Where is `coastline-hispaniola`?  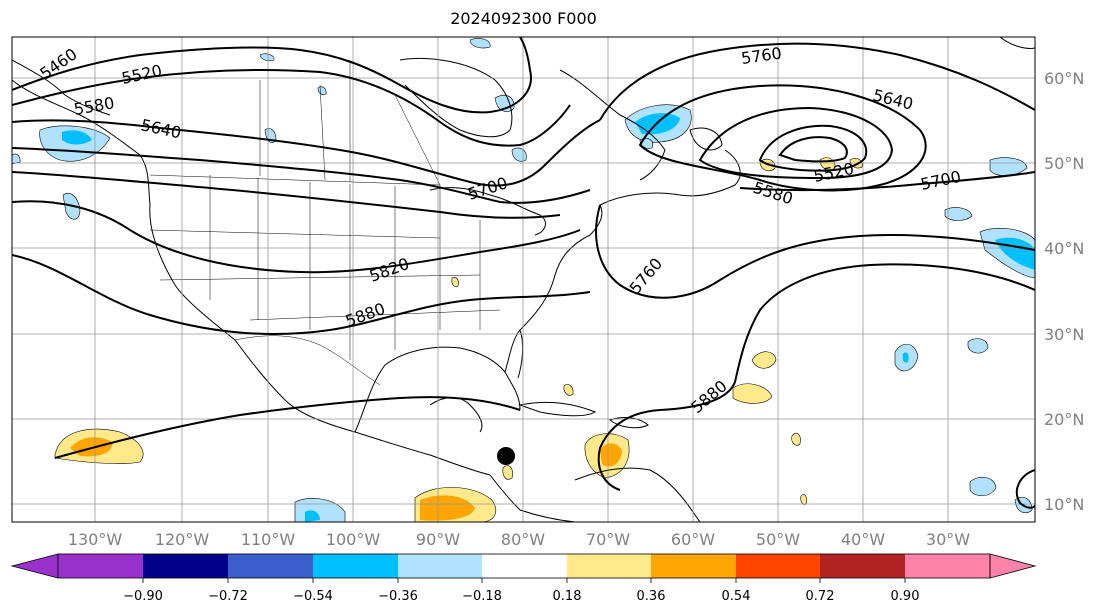 coastline-hispaniola is located at coordinates (628, 423).